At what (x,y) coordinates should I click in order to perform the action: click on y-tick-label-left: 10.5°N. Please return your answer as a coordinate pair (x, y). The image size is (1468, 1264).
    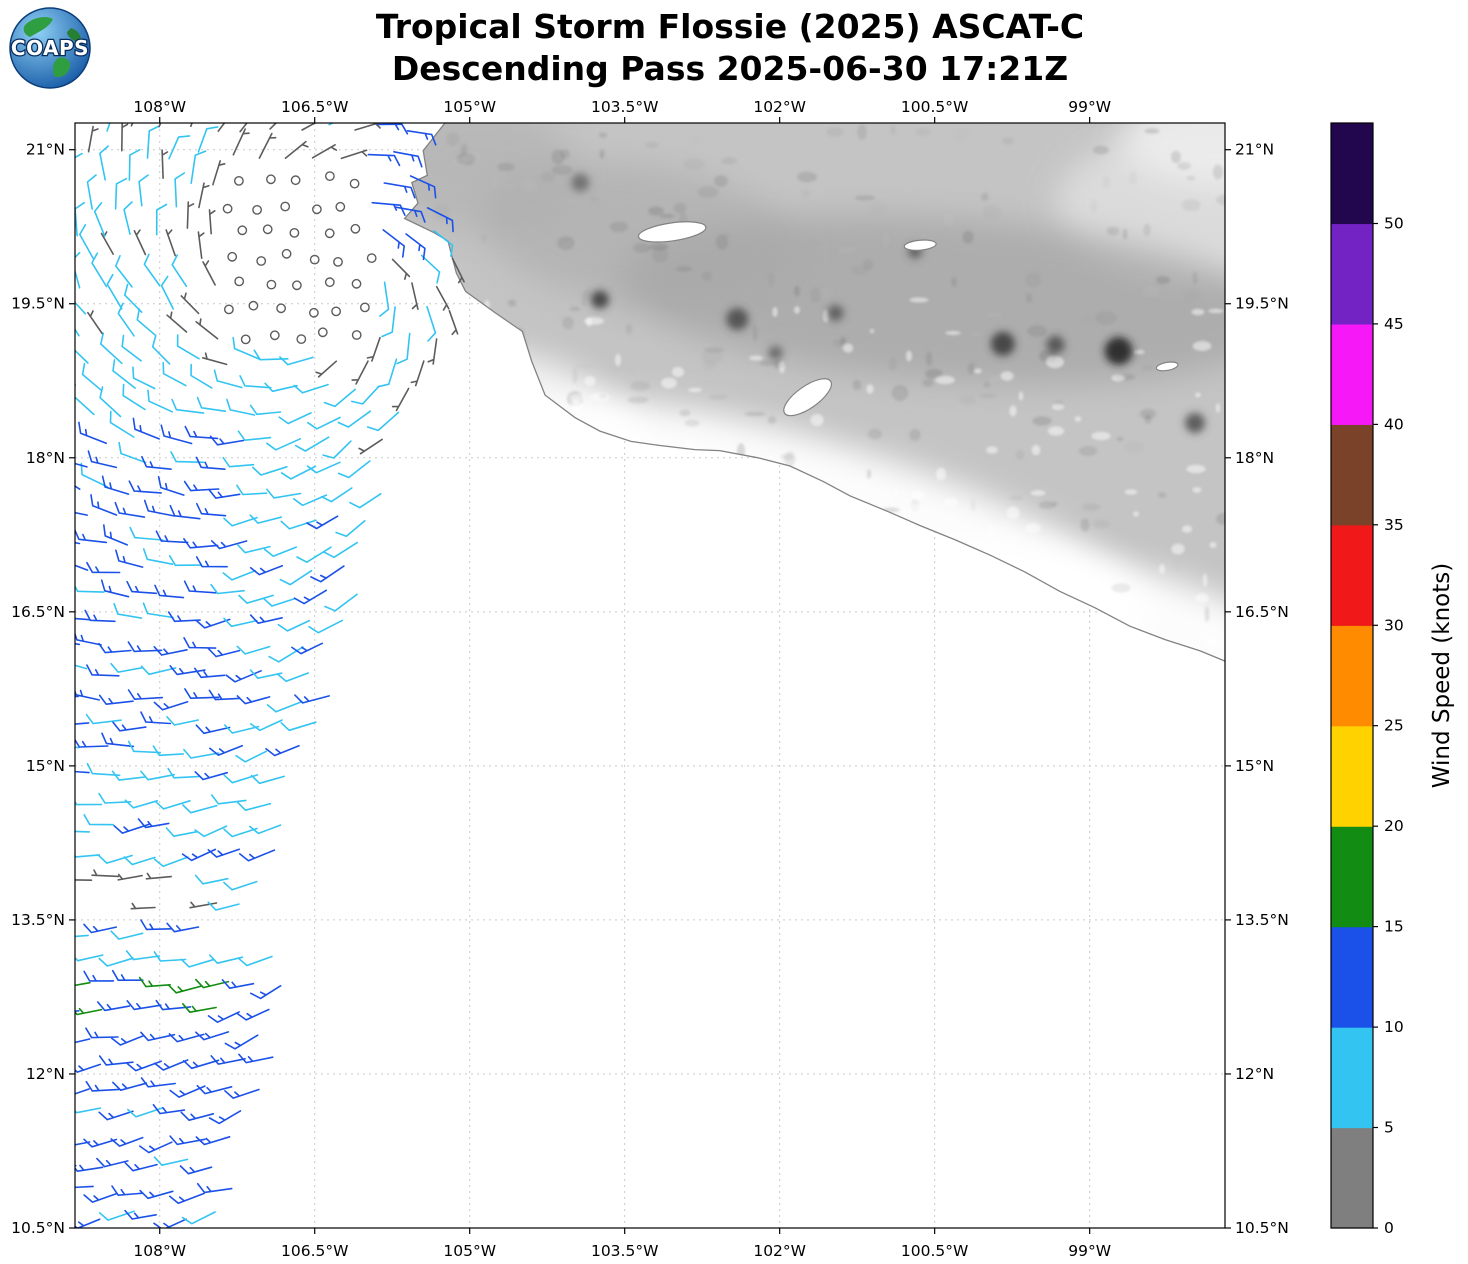
    Looking at the image, I should click on (38, 1228).